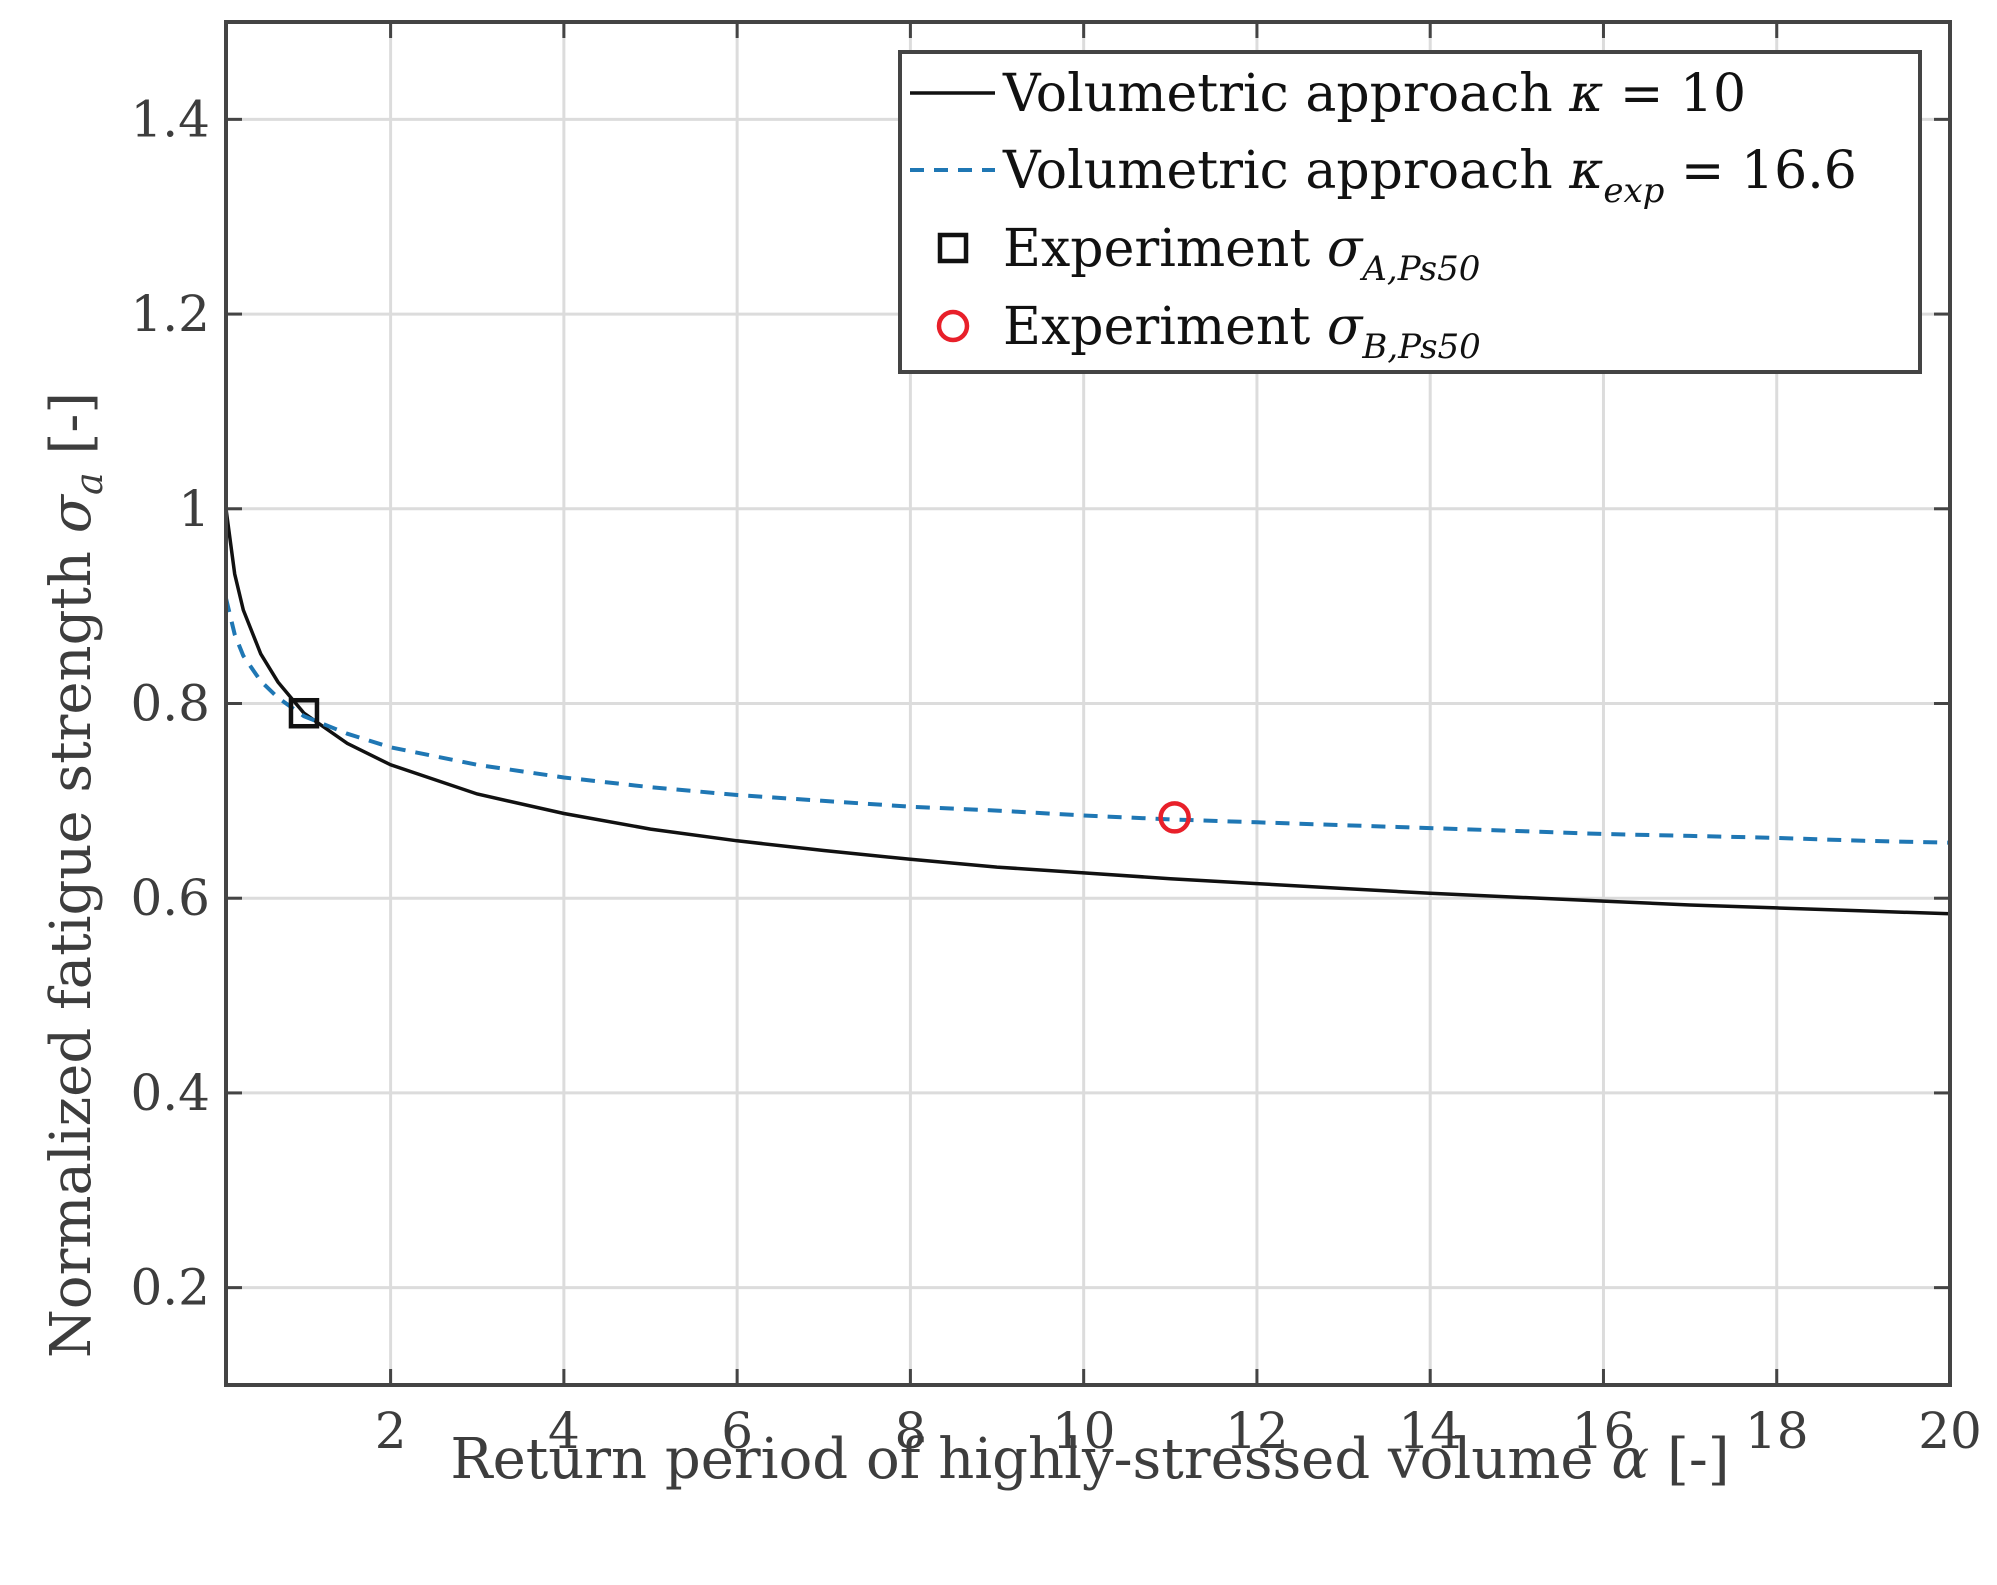 This screenshot has height=1585, width=1997. What do you see at coordinates (170, 704) in the screenshot?
I see `y-tick-label: 0.8` at bounding box center [170, 704].